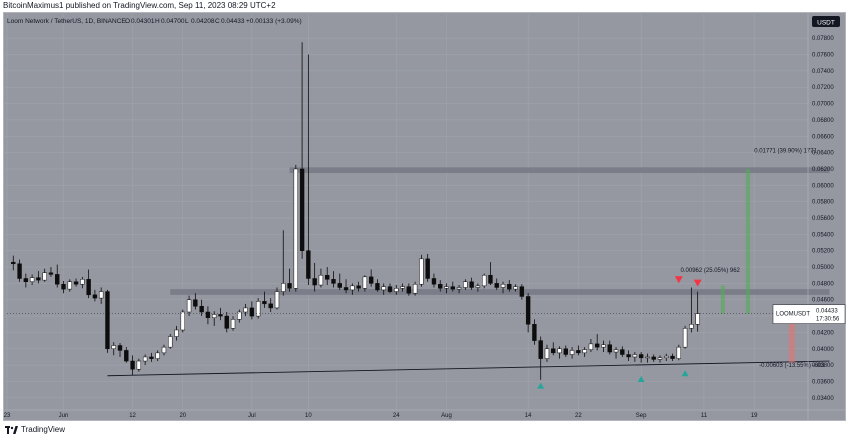 This screenshot has height=439, width=850. Describe the element at coordinates (187, 21) in the screenshot. I see `ohlc-low-label: L` at that location.